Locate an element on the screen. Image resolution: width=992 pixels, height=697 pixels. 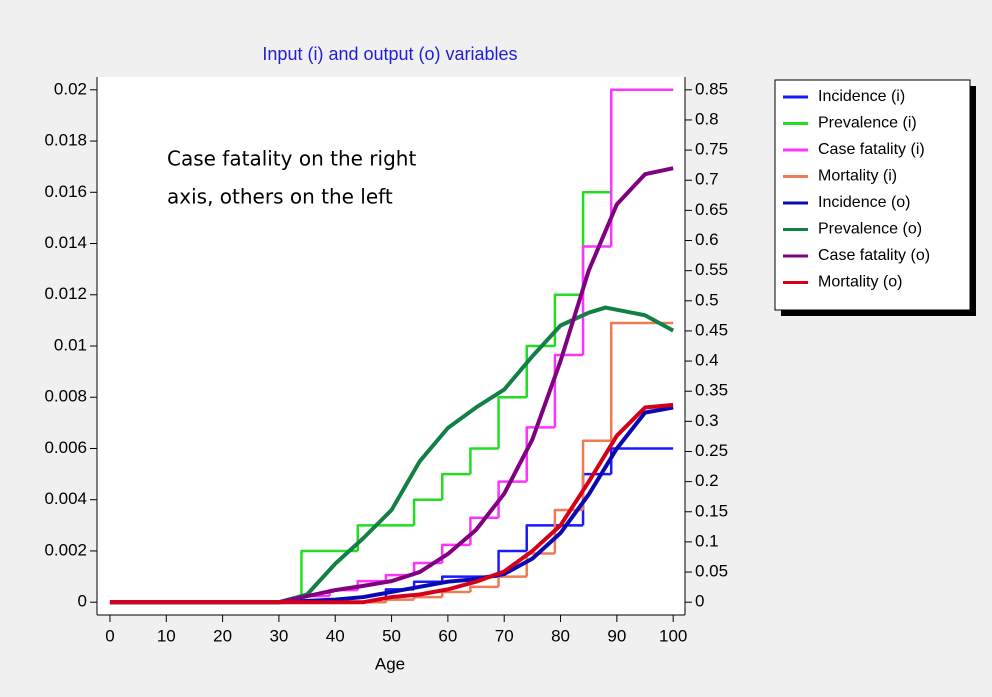
y-tick-label: 0.02 is located at coordinates (70, 88).